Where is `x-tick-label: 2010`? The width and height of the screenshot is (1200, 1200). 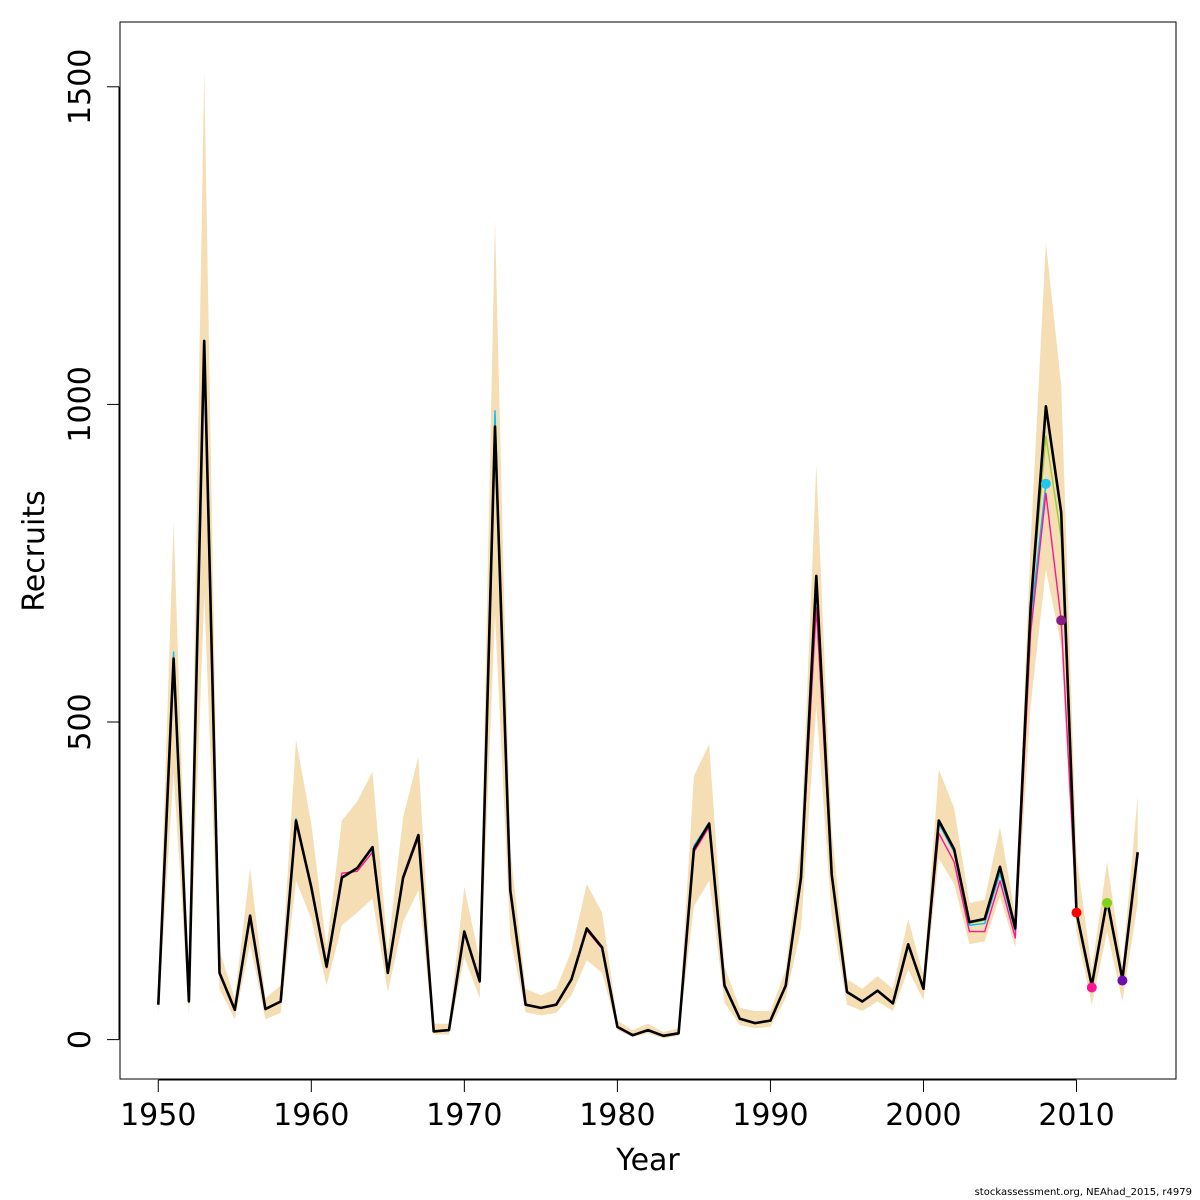 x-tick-label: 2010 is located at coordinates (1076, 1115).